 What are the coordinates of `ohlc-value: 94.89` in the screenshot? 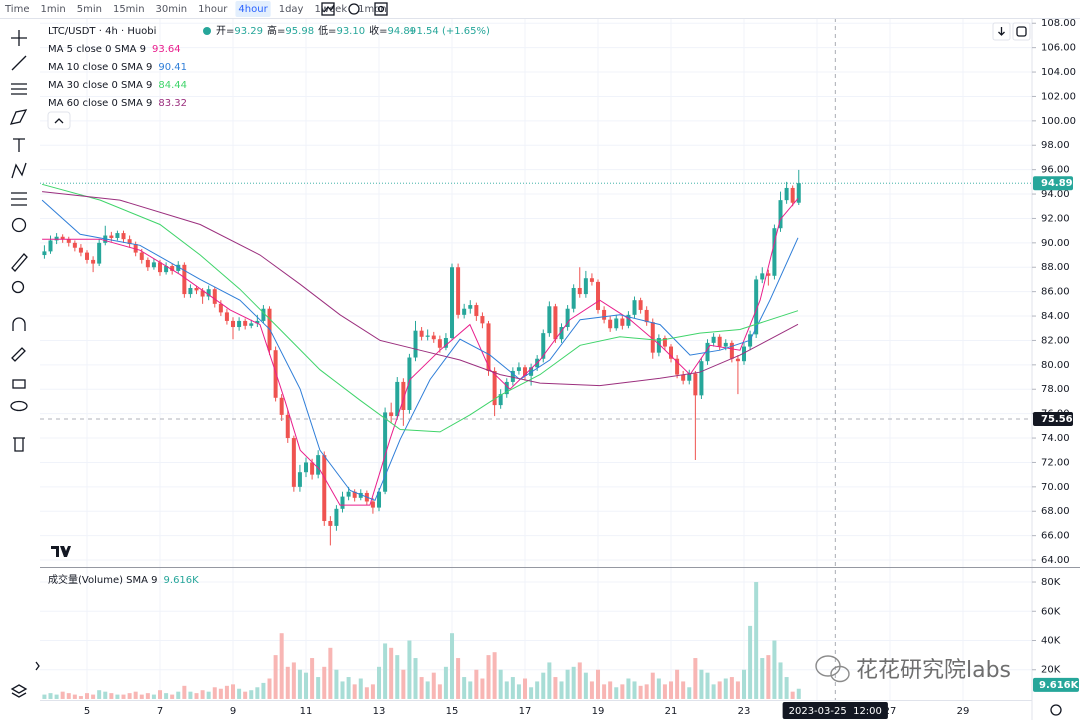 It's located at (401, 31).